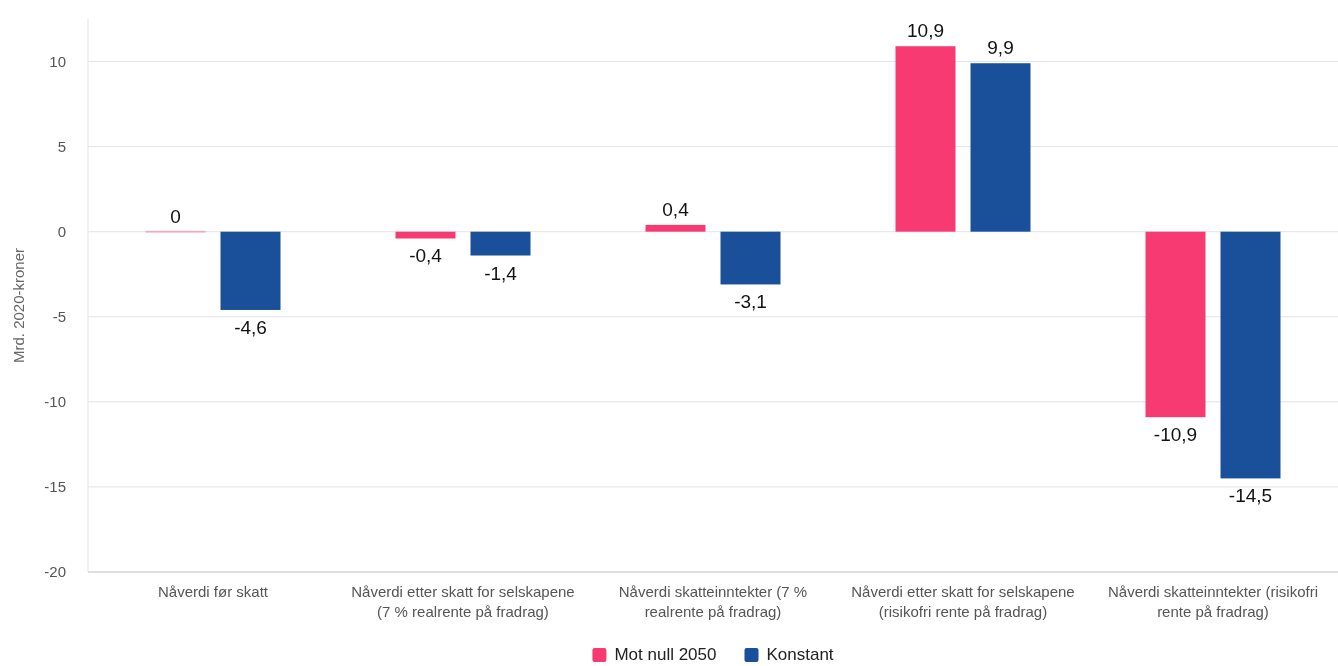 This screenshot has width=1338, height=666. I want to click on y-axis-title: Mrd. 2020-kroner, so click(18, 305).